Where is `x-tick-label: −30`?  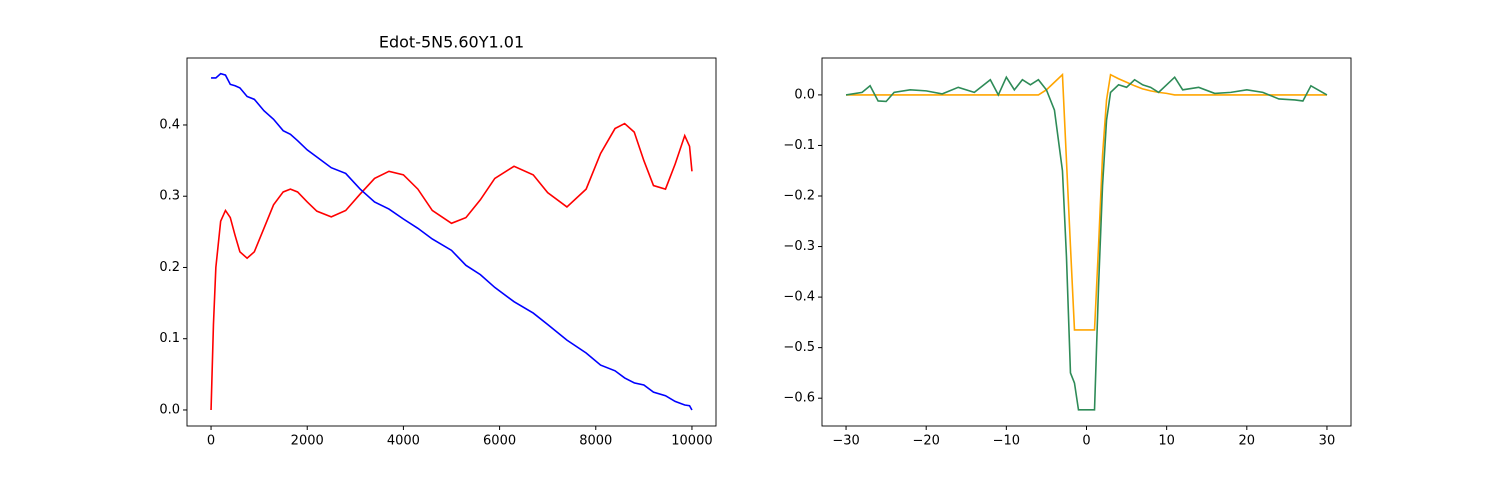
x-tick-label: −30 is located at coordinates (845, 441).